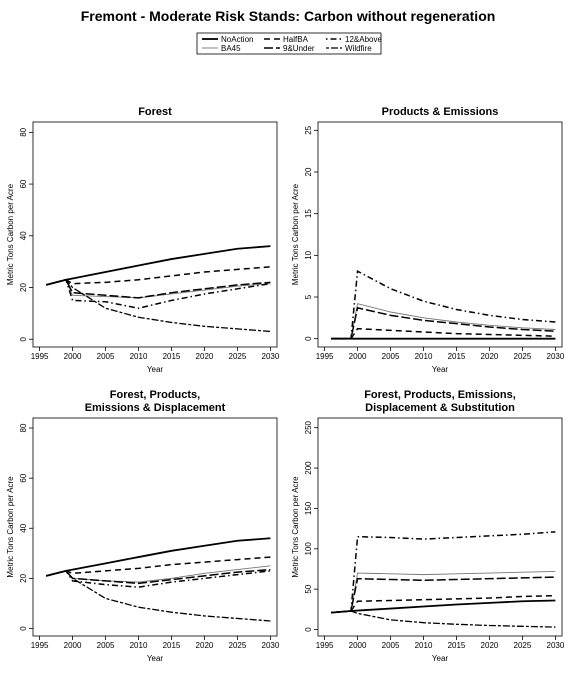  What do you see at coordinates (440, 112) in the screenshot?
I see `panel-title: Products & Emissions` at bounding box center [440, 112].